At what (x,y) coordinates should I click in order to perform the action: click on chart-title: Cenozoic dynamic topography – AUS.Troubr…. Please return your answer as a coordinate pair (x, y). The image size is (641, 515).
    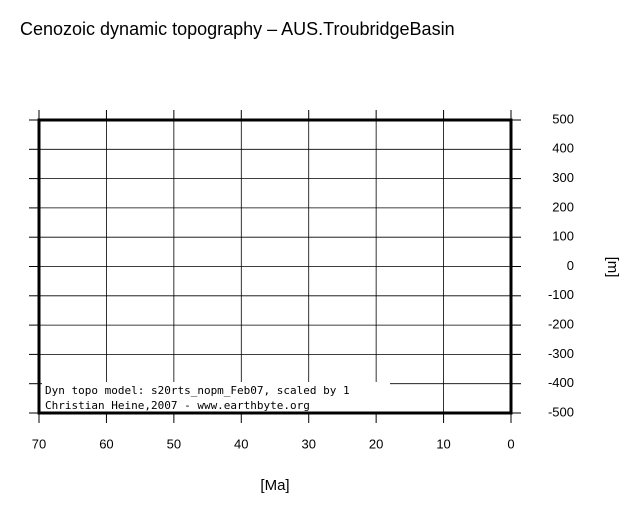
    Looking at the image, I should click on (237, 29).